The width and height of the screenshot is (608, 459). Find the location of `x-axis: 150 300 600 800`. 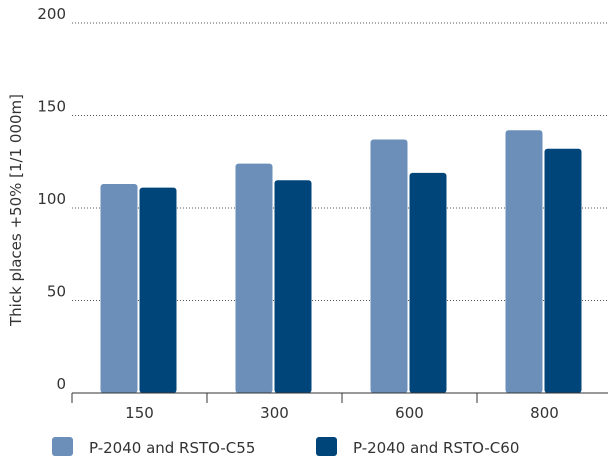

x-axis: 150 300 600 800 is located at coordinates (339, 407).